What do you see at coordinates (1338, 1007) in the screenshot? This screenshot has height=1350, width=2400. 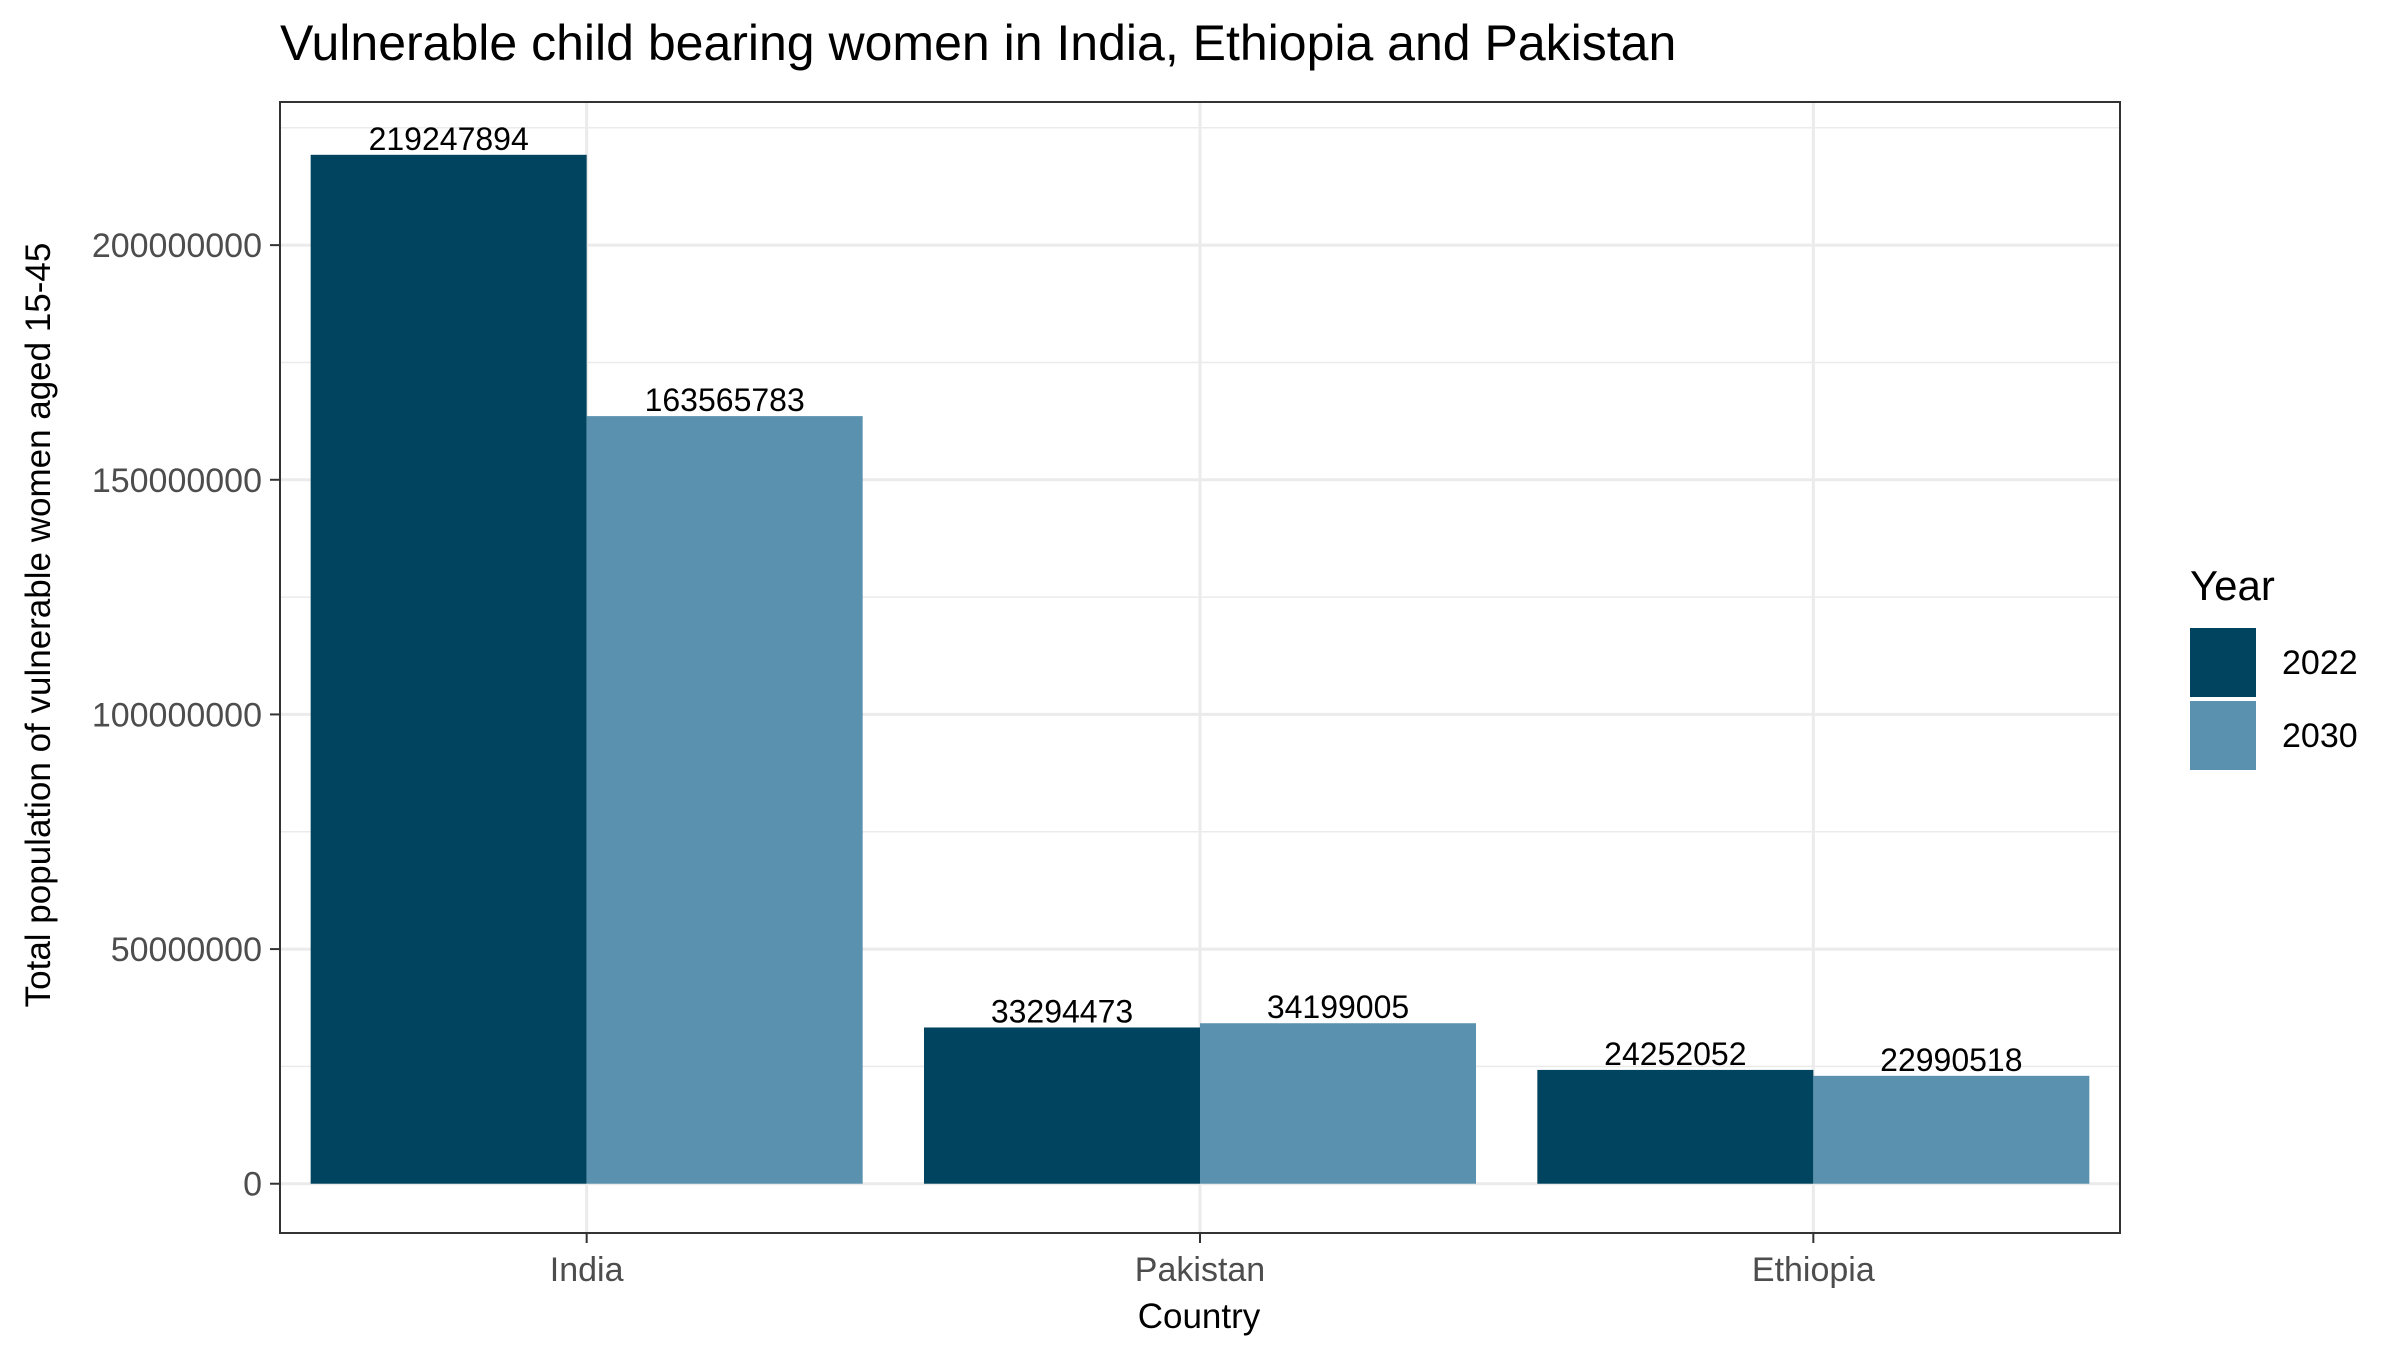 I see `data-label: 34199005` at bounding box center [1338, 1007].